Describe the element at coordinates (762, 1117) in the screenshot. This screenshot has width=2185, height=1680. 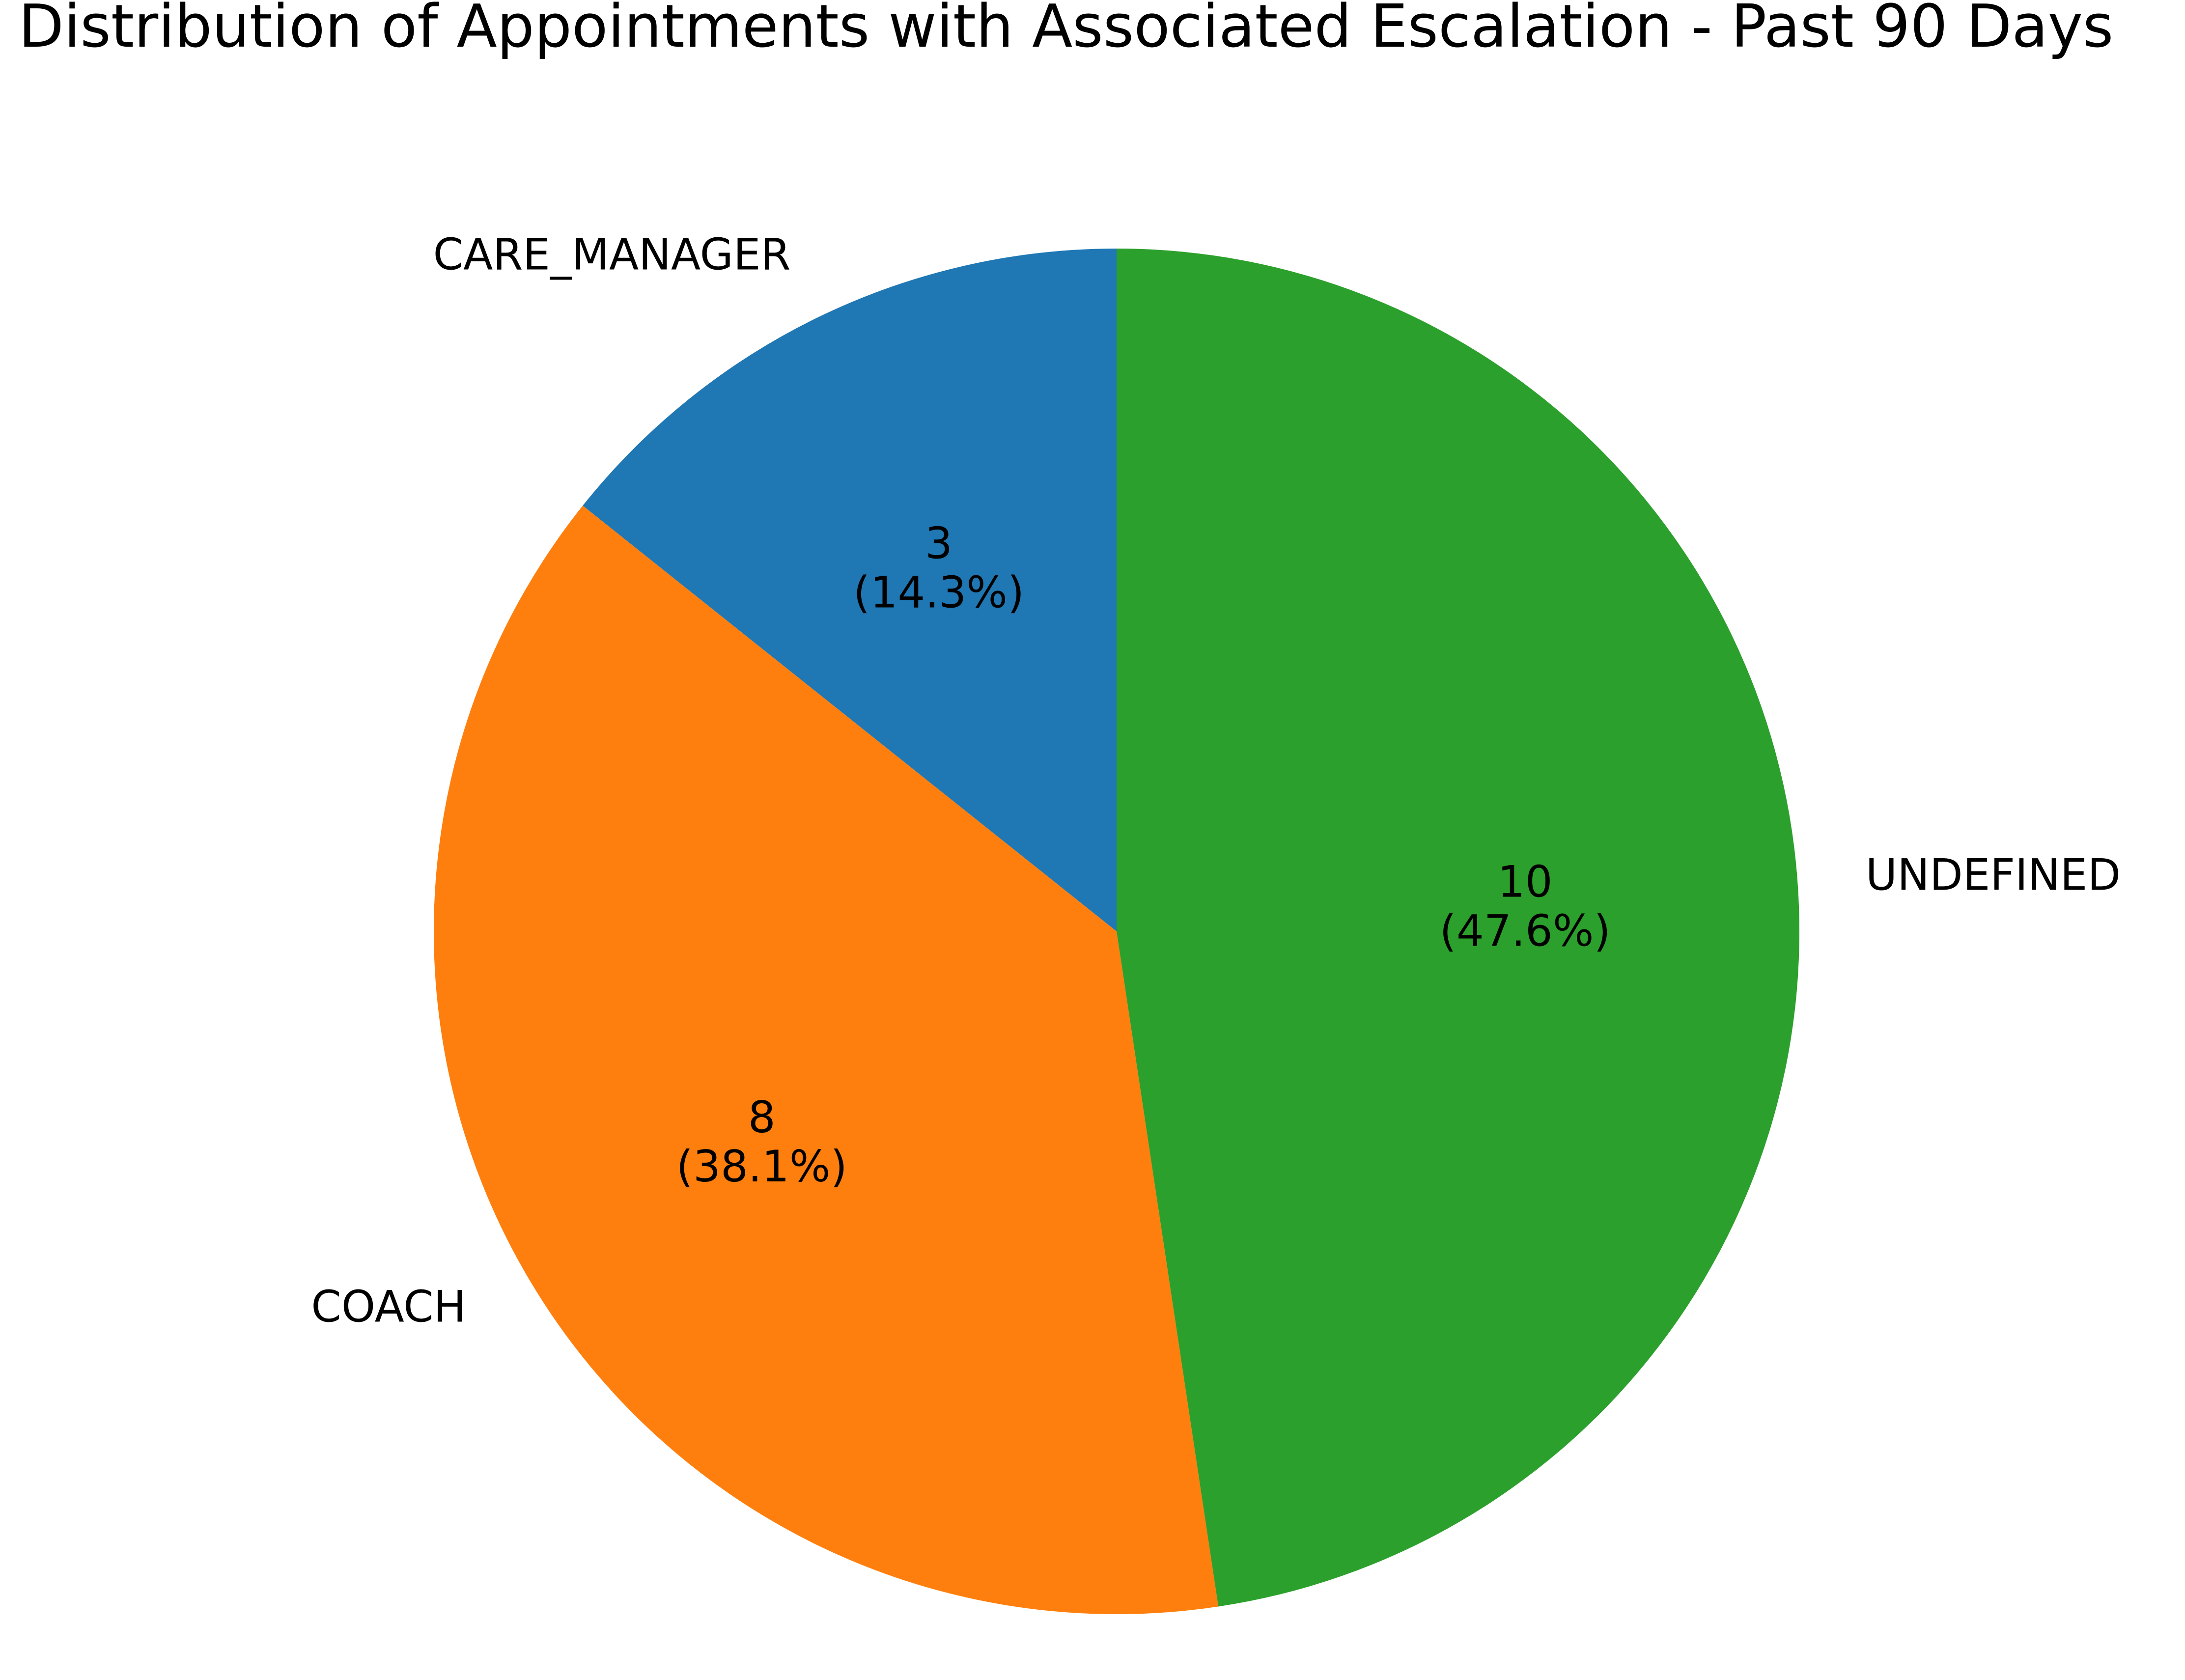
I see `slice-value-coach: 8` at that location.